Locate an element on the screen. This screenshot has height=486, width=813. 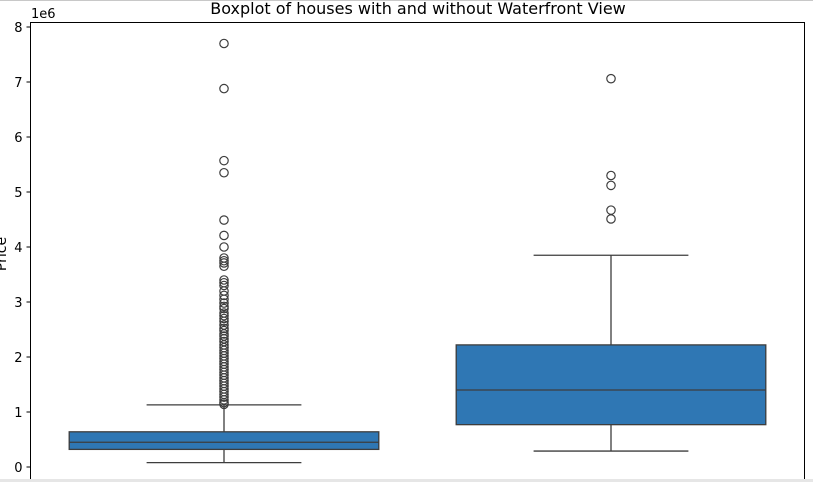
y-tick-label: 8 is located at coordinates (18, 28).